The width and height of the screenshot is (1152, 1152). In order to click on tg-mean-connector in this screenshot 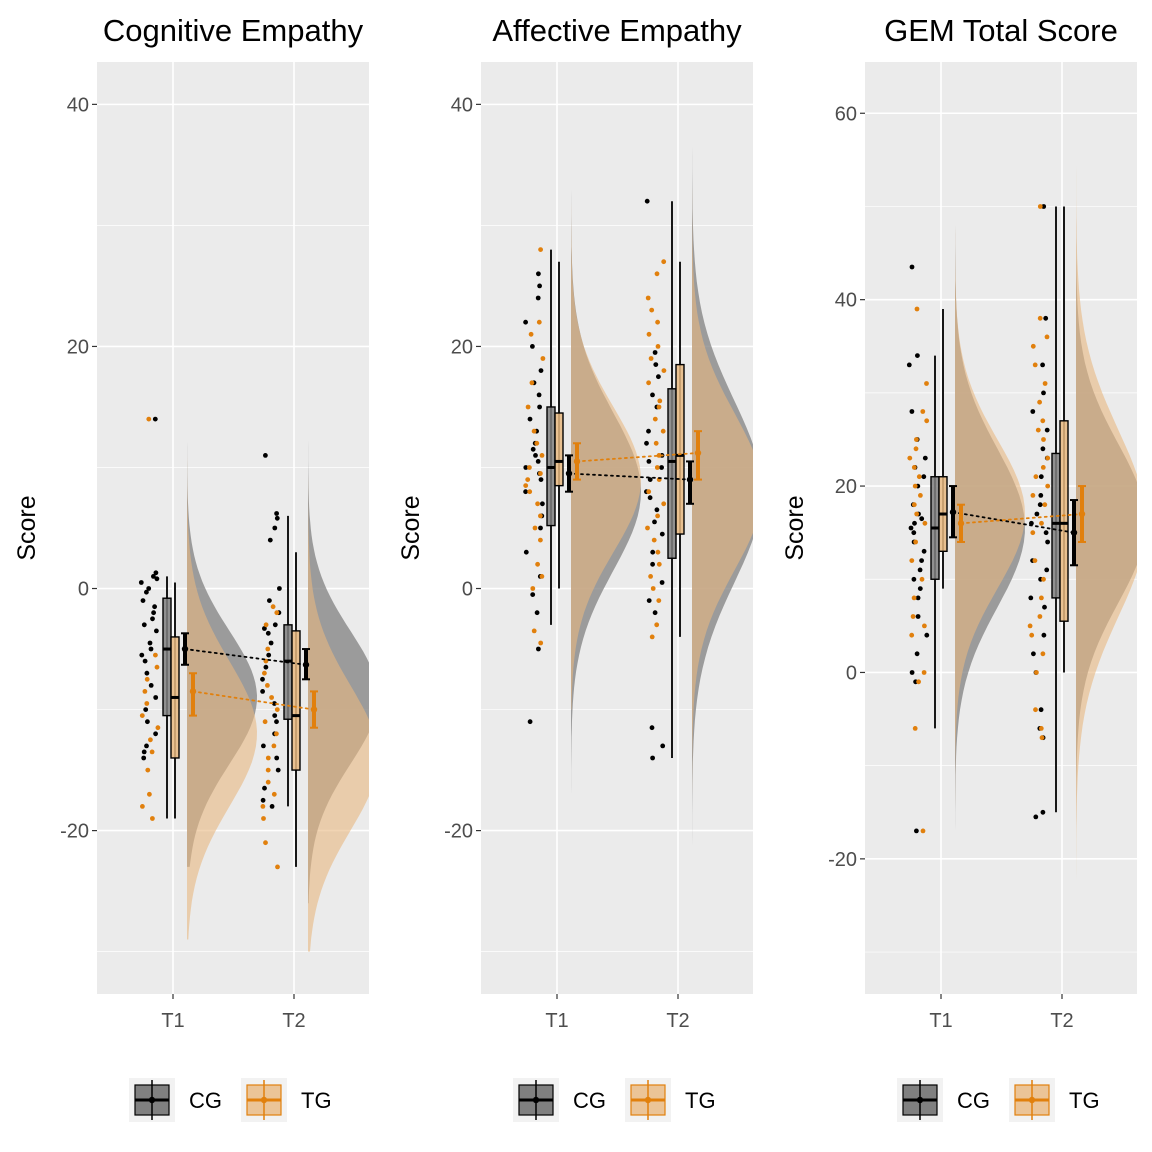, I will do `click(253, 700)`.